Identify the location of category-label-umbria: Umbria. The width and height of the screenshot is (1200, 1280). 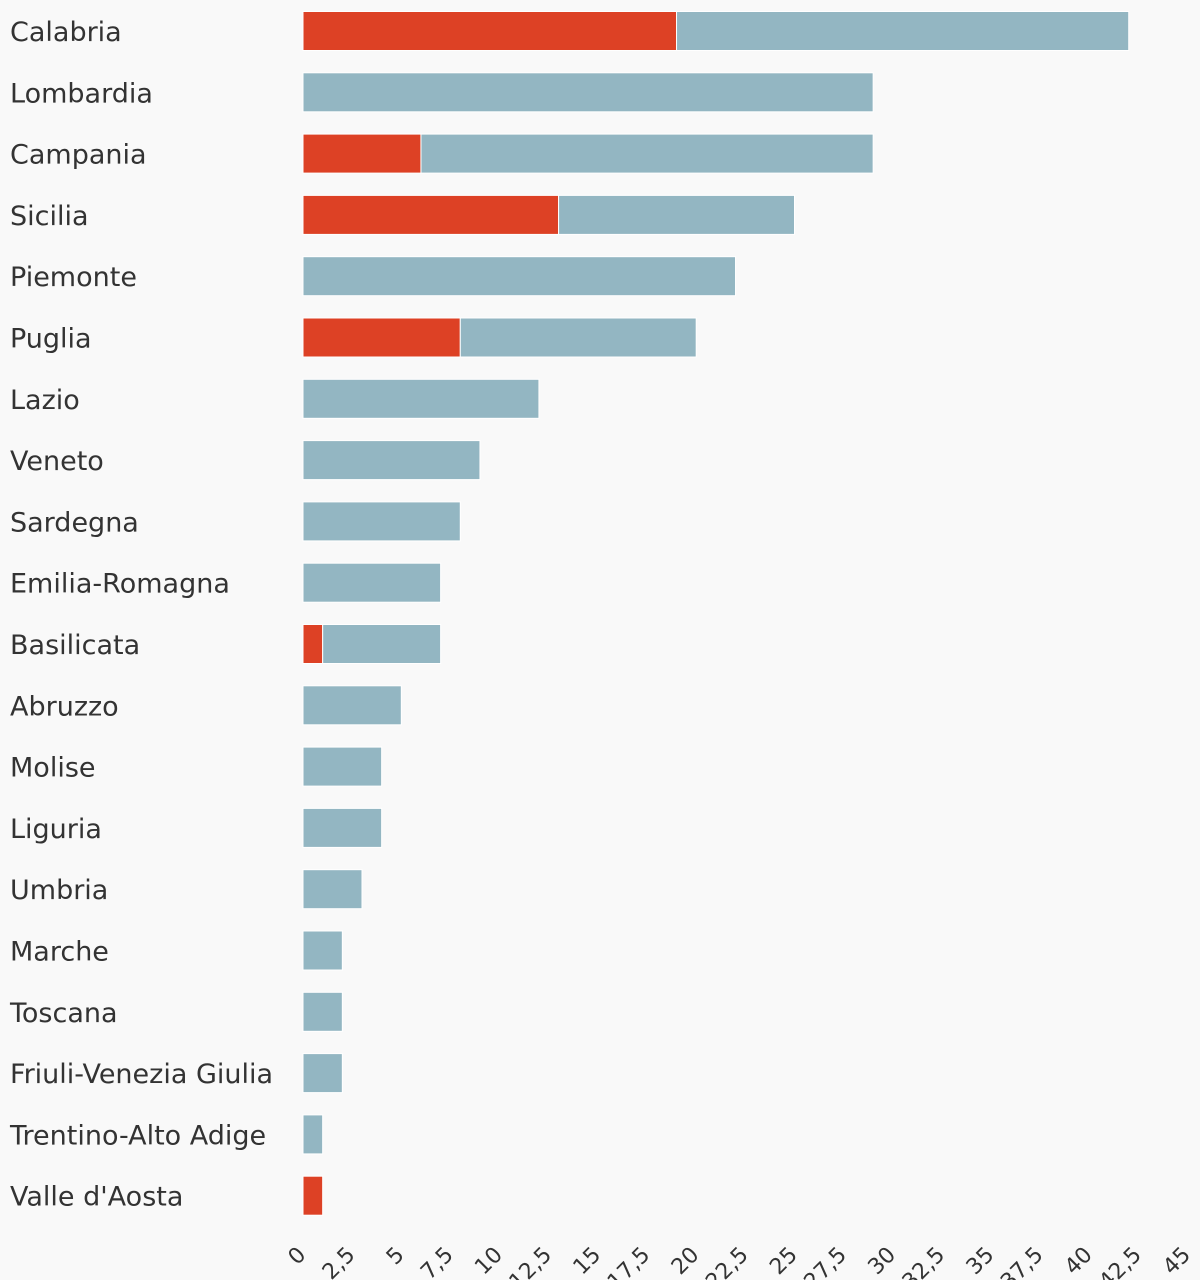
(59, 890).